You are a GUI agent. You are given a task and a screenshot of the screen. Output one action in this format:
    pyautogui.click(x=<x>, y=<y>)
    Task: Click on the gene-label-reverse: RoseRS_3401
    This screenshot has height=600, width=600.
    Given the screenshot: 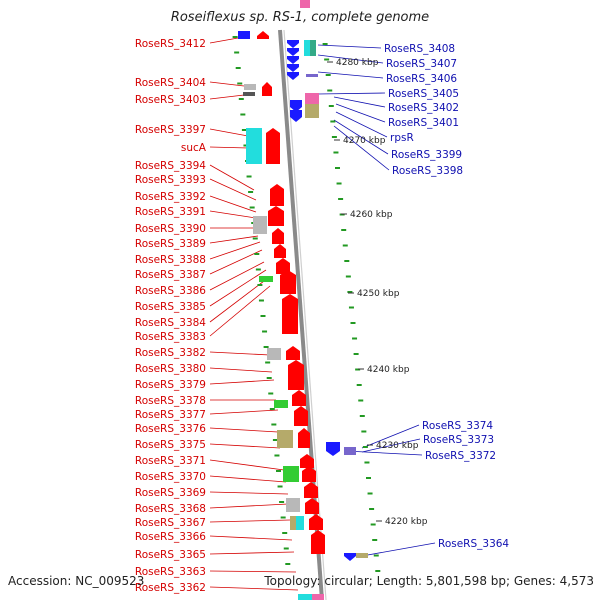 What is the action you would take?
    pyautogui.click(x=423, y=123)
    